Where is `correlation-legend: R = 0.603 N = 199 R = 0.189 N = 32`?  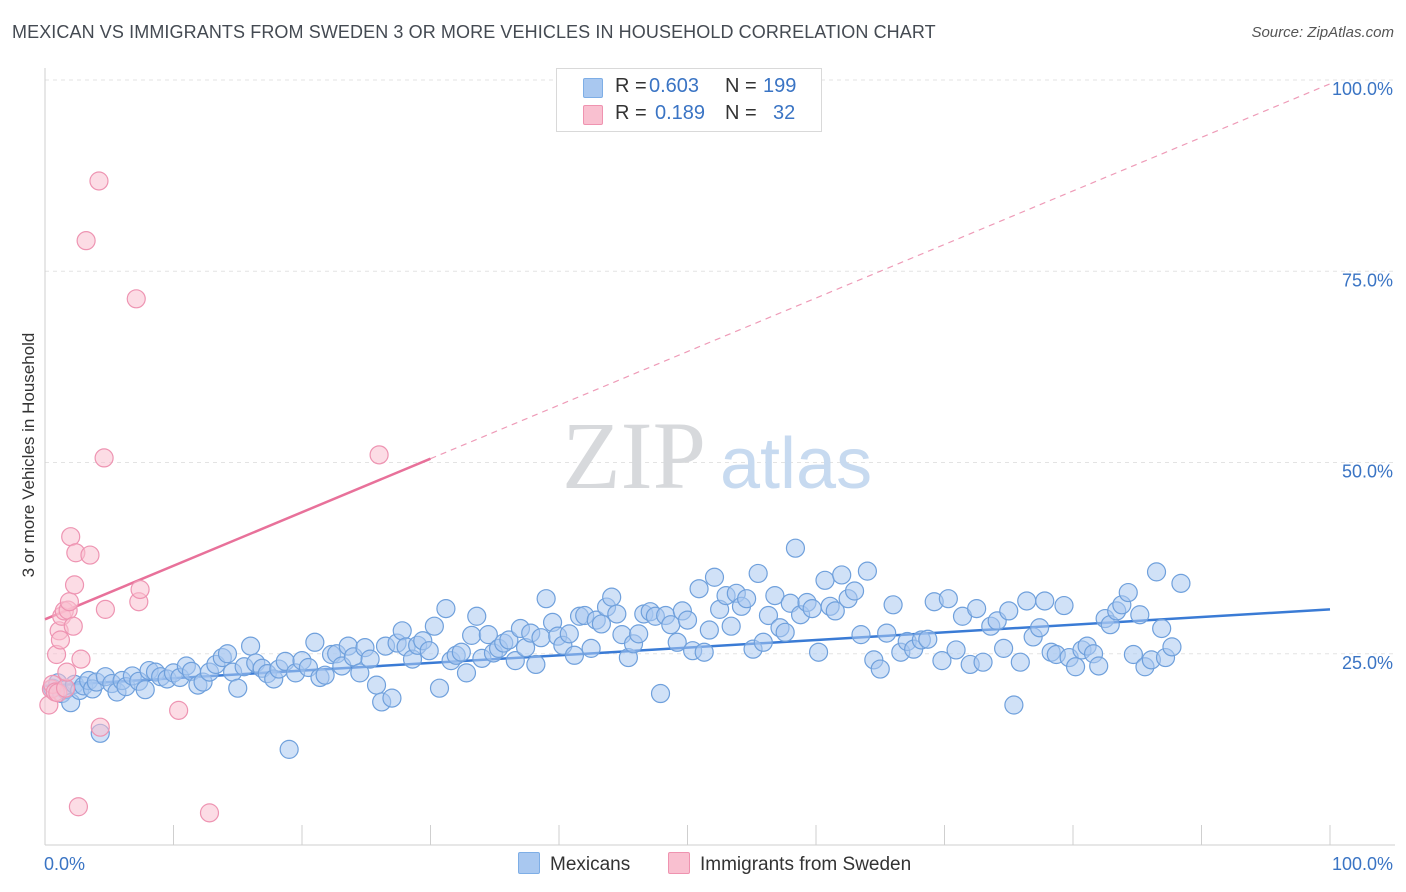 correlation-legend: R = 0.603 N = 199 R = 0.189 N = 32 is located at coordinates (689, 100).